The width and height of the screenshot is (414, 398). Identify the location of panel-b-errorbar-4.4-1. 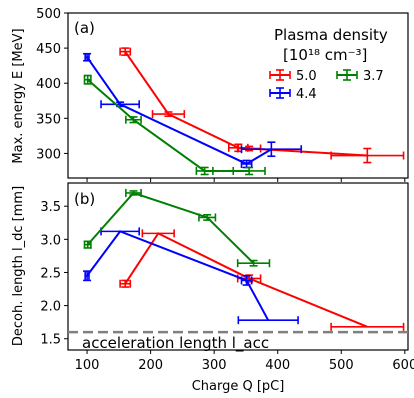
(120, 231).